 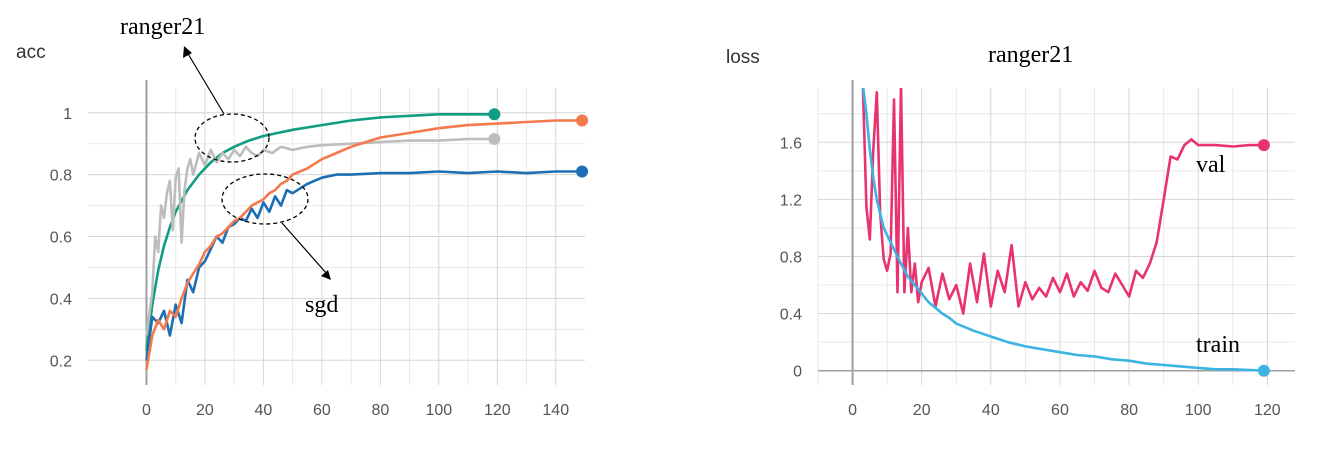 What do you see at coordinates (1218, 345) in the screenshot?
I see `train-annotation: train` at bounding box center [1218, 345].